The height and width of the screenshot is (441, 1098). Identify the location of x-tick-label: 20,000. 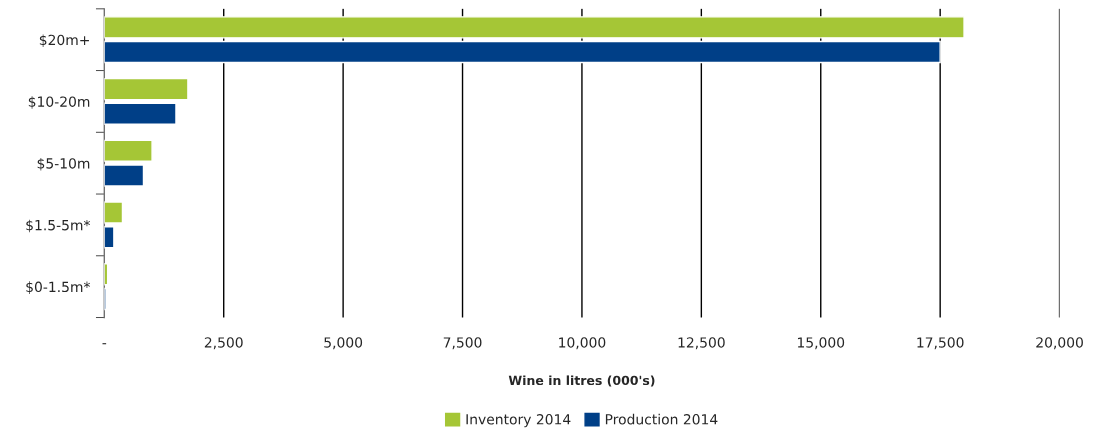
(1059, 343).